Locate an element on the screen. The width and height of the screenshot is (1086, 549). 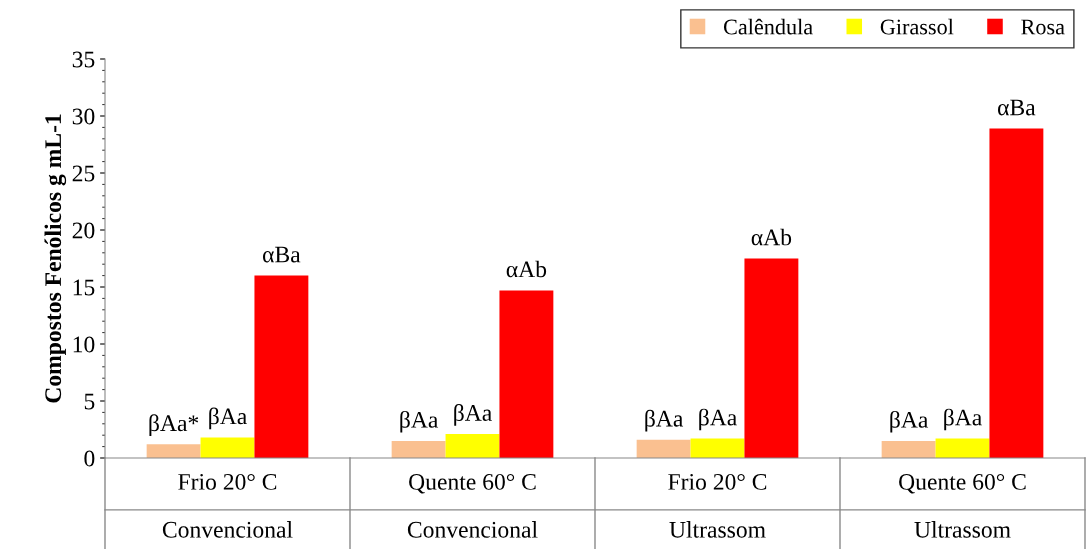
y-tick-label: 10 is located at coordinates (84, 344).